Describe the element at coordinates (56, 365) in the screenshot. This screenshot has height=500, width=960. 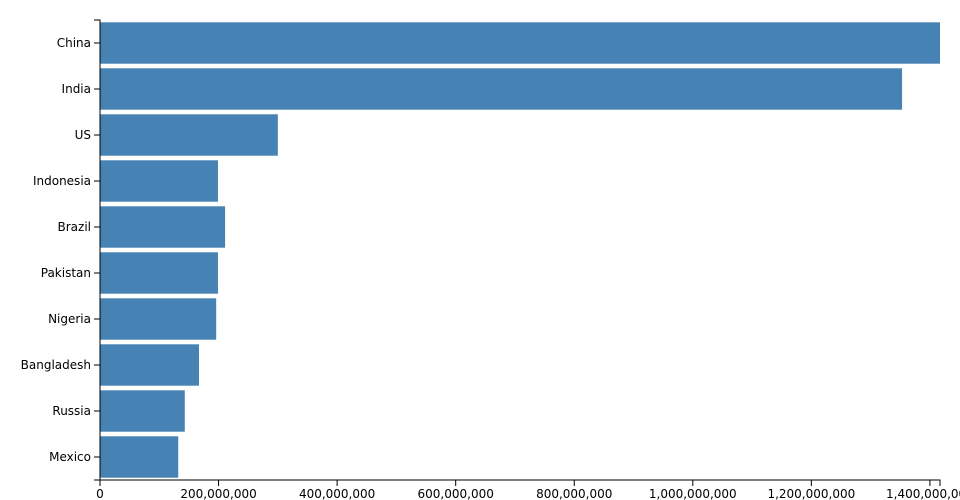
I see `y-tick-label: Bangladesh` at that location.